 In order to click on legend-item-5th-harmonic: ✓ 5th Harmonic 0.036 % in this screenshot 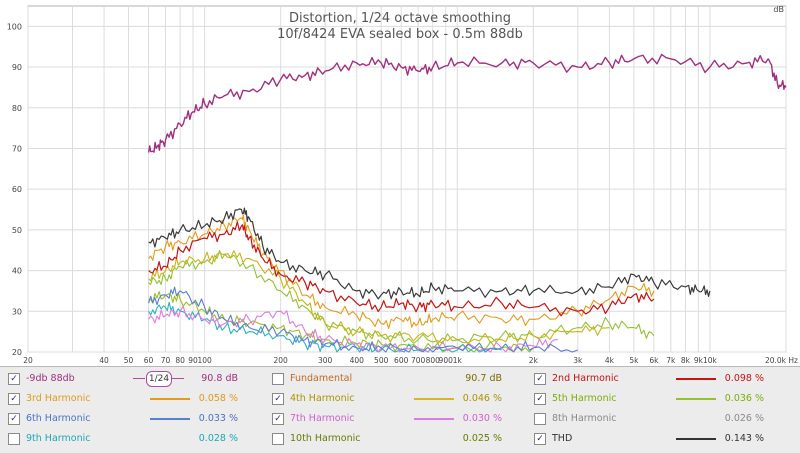, I will do `click(664, 399)`.